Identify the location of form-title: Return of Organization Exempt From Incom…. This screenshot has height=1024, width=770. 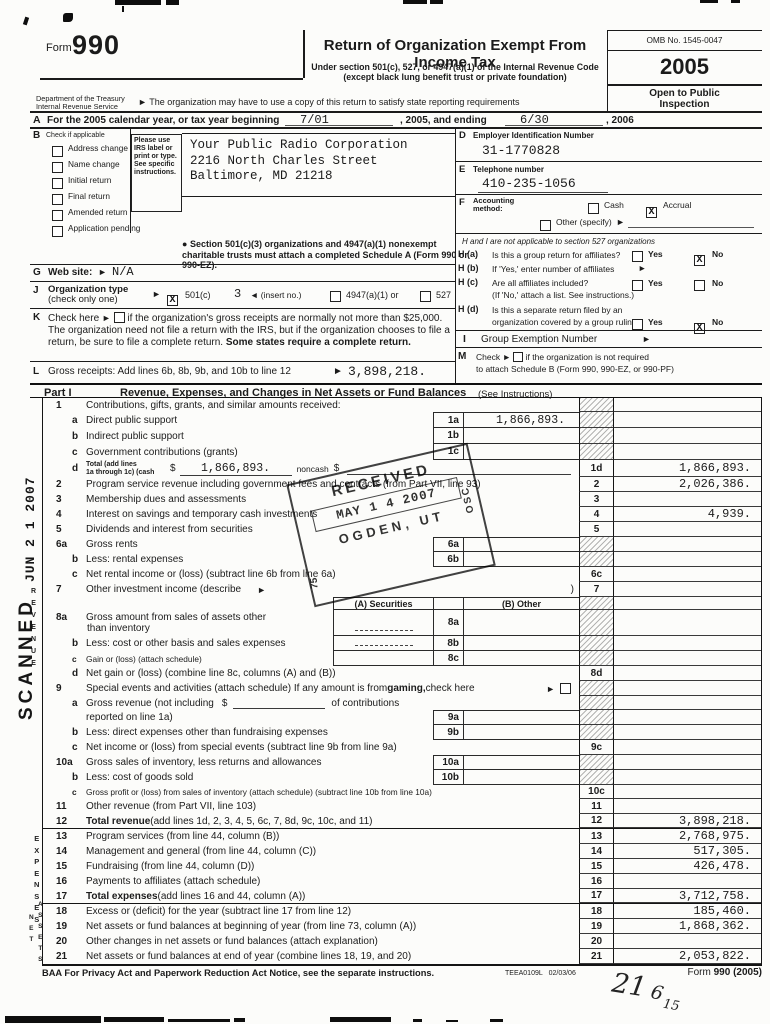
(455, 54).